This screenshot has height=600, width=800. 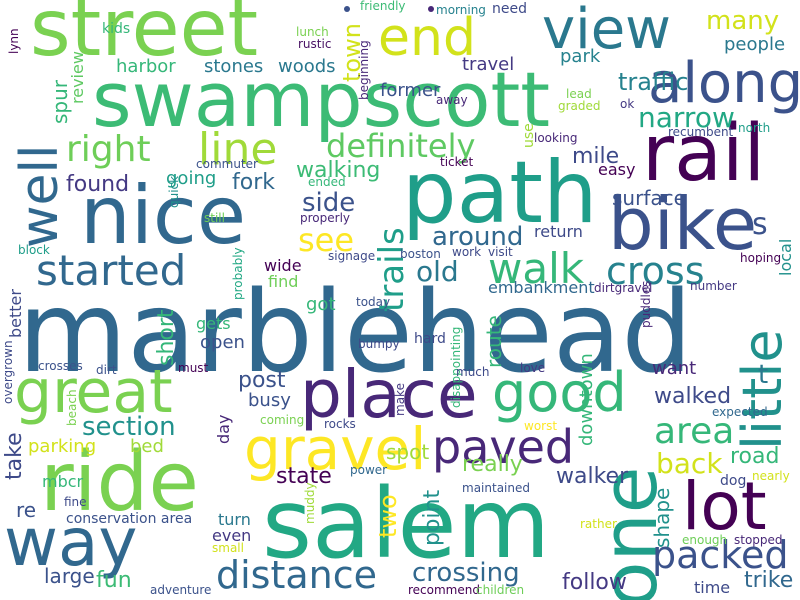 What do you see at coordinates (437, 271) in the screenshot?
I see `word-old: old` at bounding box center [437, 271].